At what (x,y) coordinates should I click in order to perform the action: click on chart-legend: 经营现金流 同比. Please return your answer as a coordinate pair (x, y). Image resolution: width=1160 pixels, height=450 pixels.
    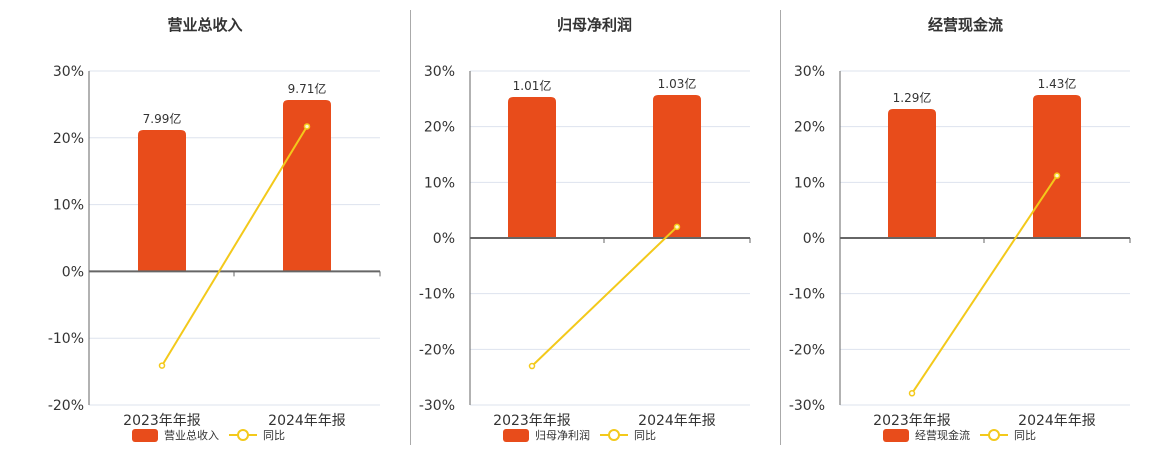
    Looking at the image, I should click on (959, 435).